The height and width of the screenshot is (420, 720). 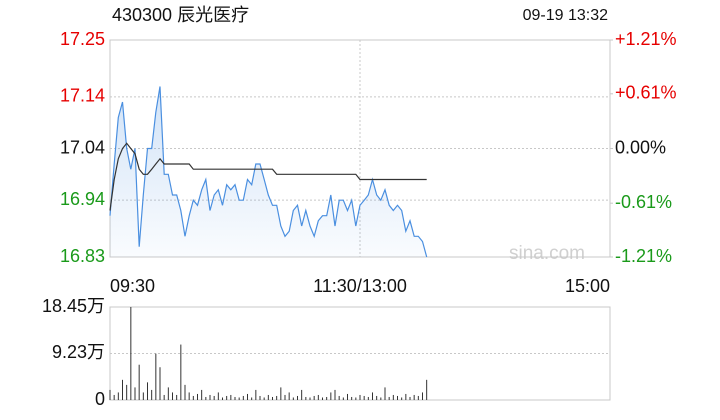 What do you see at coordinates (640, 147) in the screenshot?
I see `y2-tick-label: 0.00%` at bounding box center [640, 147].